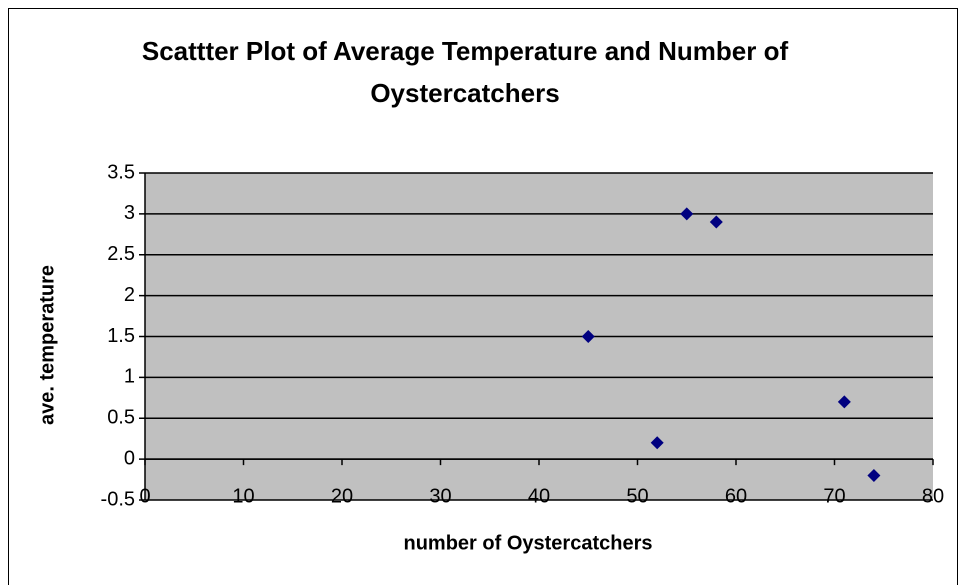 The height and width of the screenshot is (585, 960). I want to click on y-tick-label: 1.5, so click(121, 336).